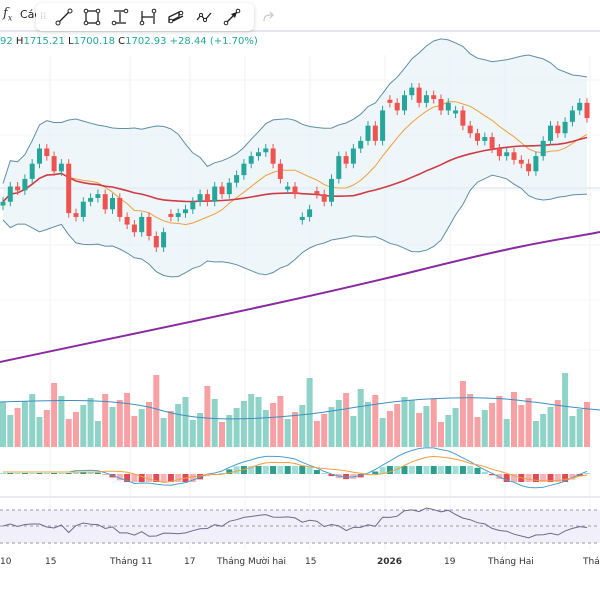 The width and height of the screenshot is (600, 600). Describe the element at coordinates (94, 41) in the screenshot. I see `low-value: 1700.18` at that location.